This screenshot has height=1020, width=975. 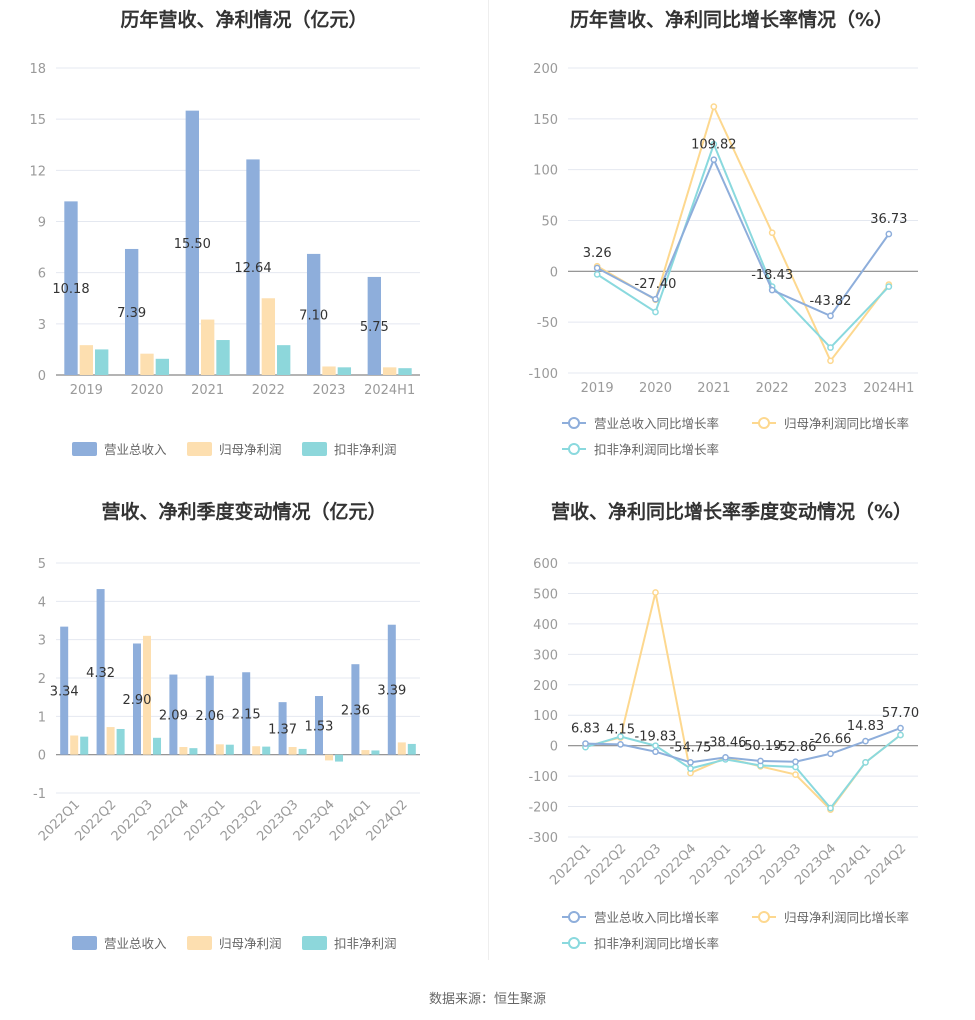 I want to click on data-label: 14.83, so click(x=865, y=726).